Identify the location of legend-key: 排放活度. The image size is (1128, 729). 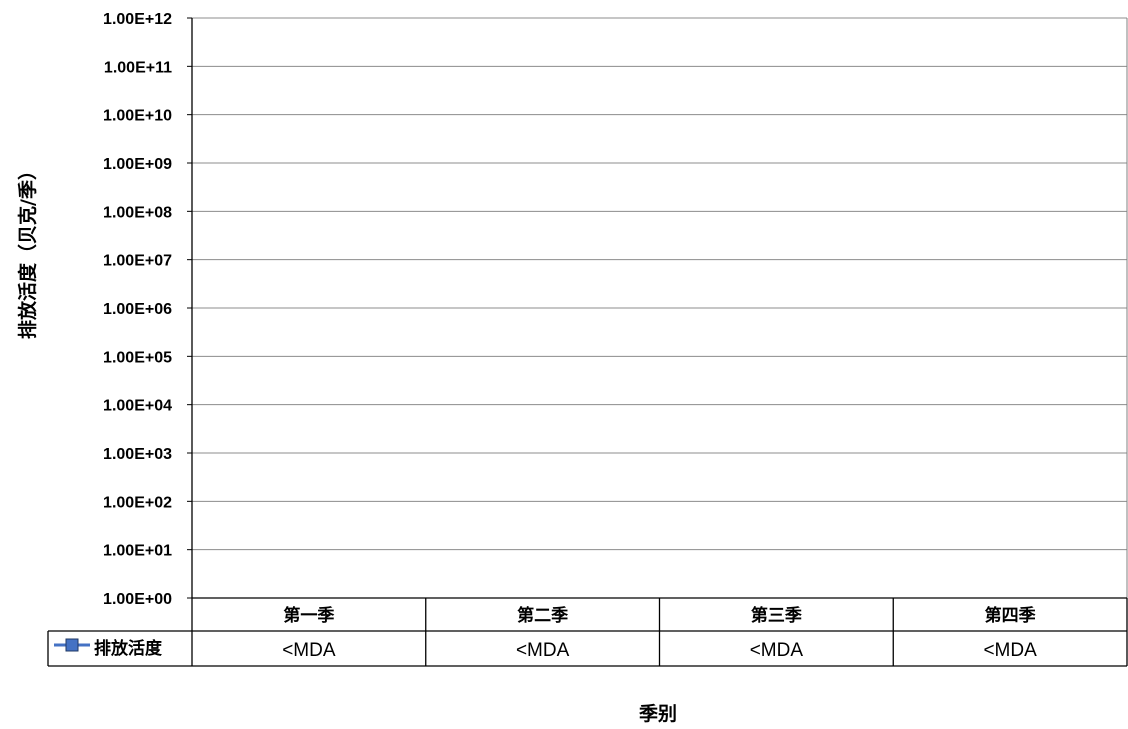
(108, 648).